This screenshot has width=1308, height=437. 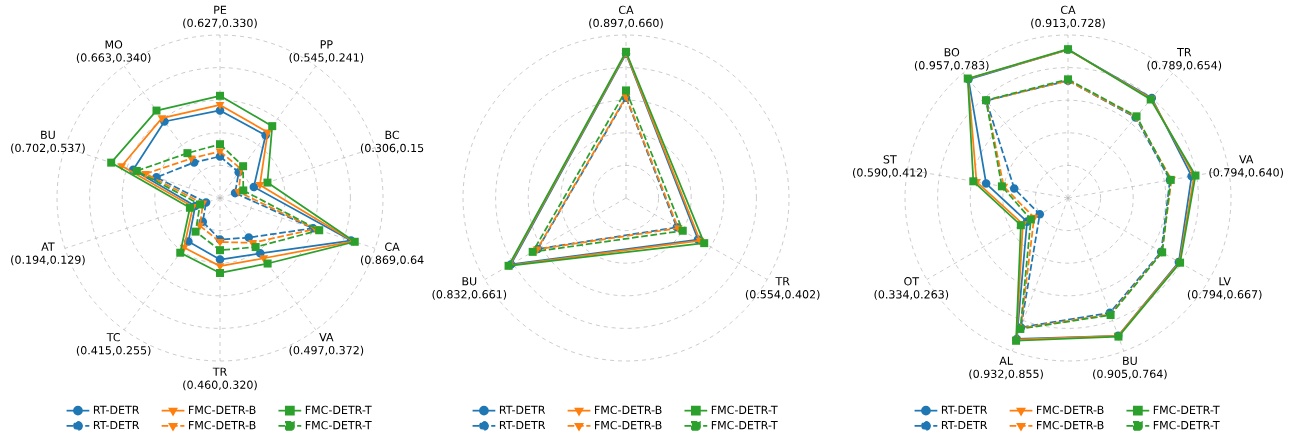 I want to click on spoke-label: TR (0.554,0.402), so click(x=782, y=288).